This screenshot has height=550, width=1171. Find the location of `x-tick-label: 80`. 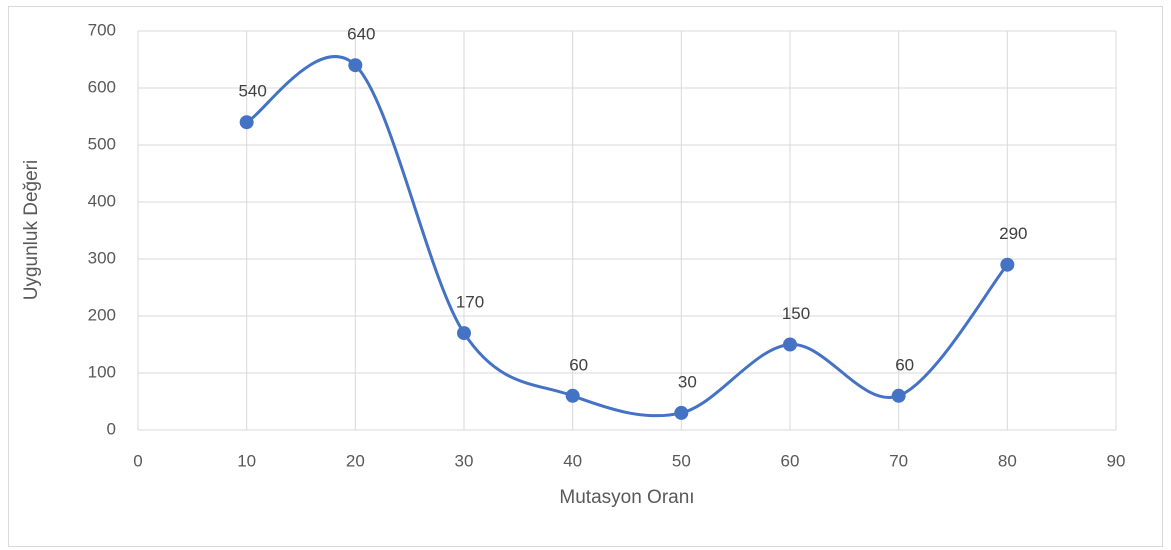

x-tick-label: 80 is located at coordinates (1007, 460).